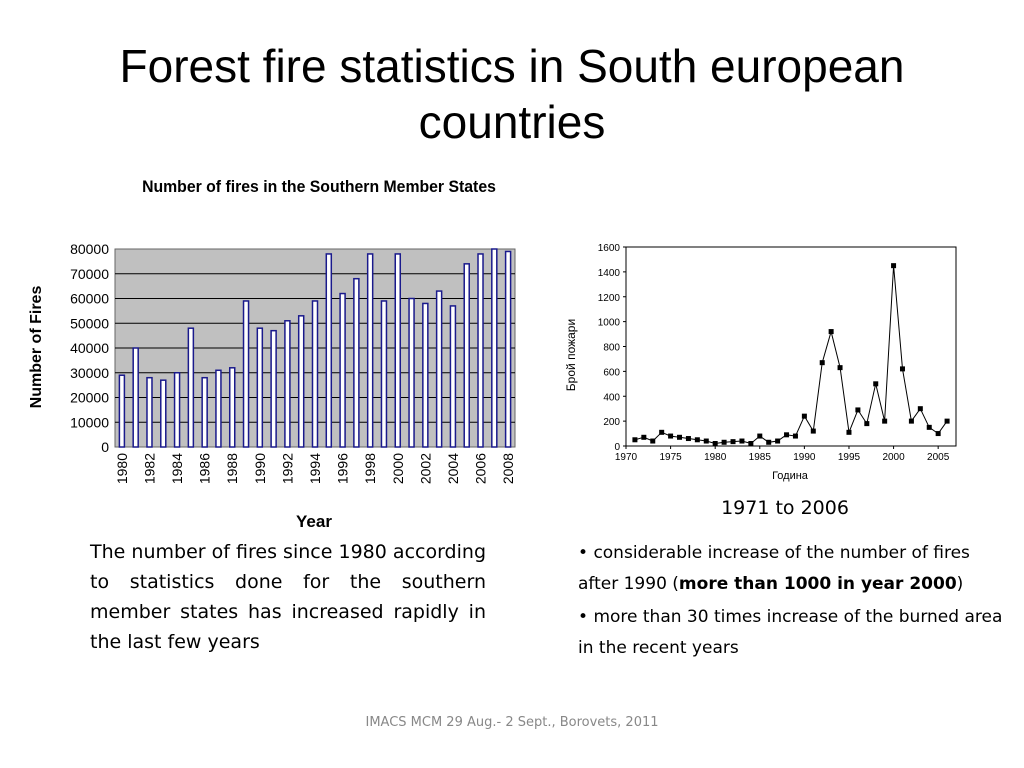  Describe the element at coordinates (105, 447) in the screenshot. I see `bar-y-tick-label: 0` at that location.